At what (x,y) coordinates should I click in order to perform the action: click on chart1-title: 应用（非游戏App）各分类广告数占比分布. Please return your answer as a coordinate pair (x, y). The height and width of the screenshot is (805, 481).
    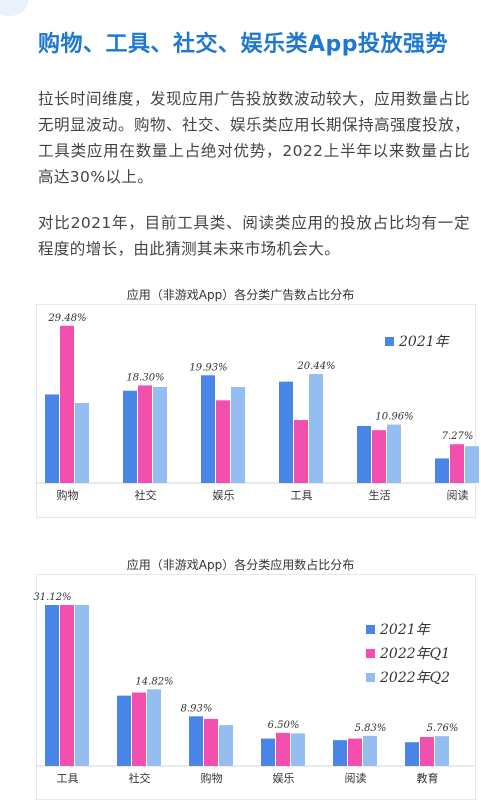
    Looking at the image, I should click on (240, 295).